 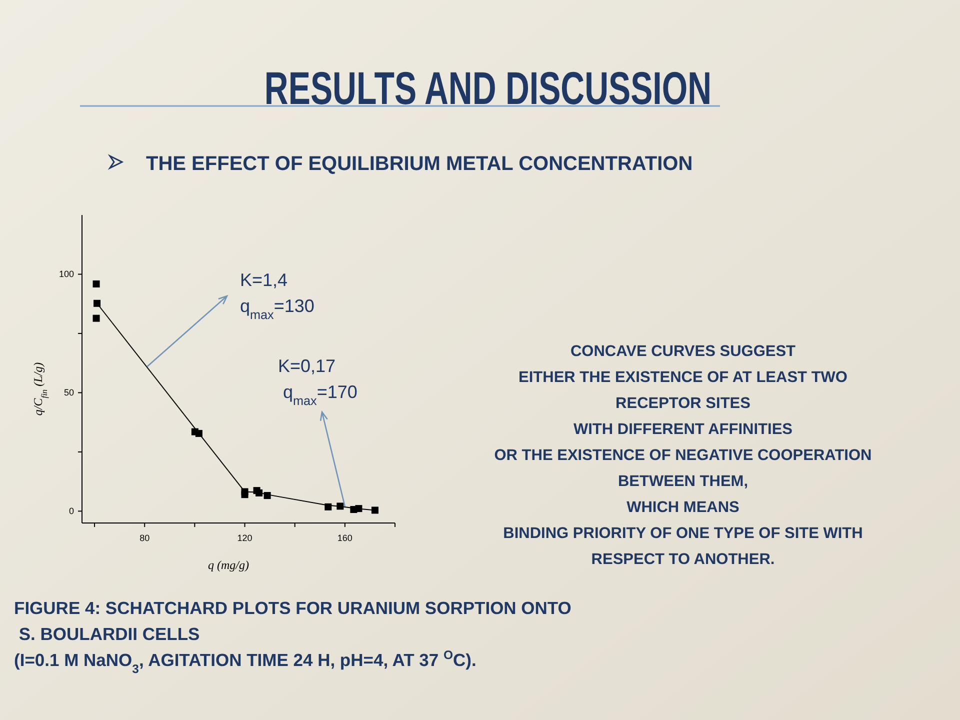 I want to click on caption: FIGURE 4: SCHATCHARD PLOTS FOR URANIUM SORPTION ONTO S. BOULARDII CELLS (I=0.1 M NaNO$_{3}$, AGITATION TIME 24 H, pH=4, AT 37 $^{O}$C)., so click(x=293, y=637).